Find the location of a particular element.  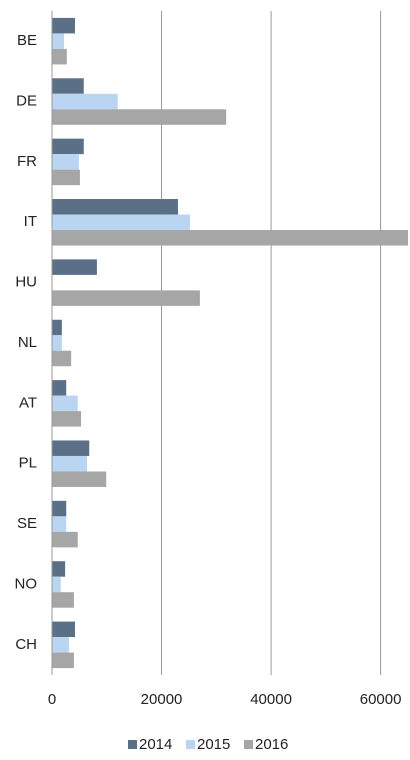

x-tick-label: 0 is located at coordinates (52, 699).